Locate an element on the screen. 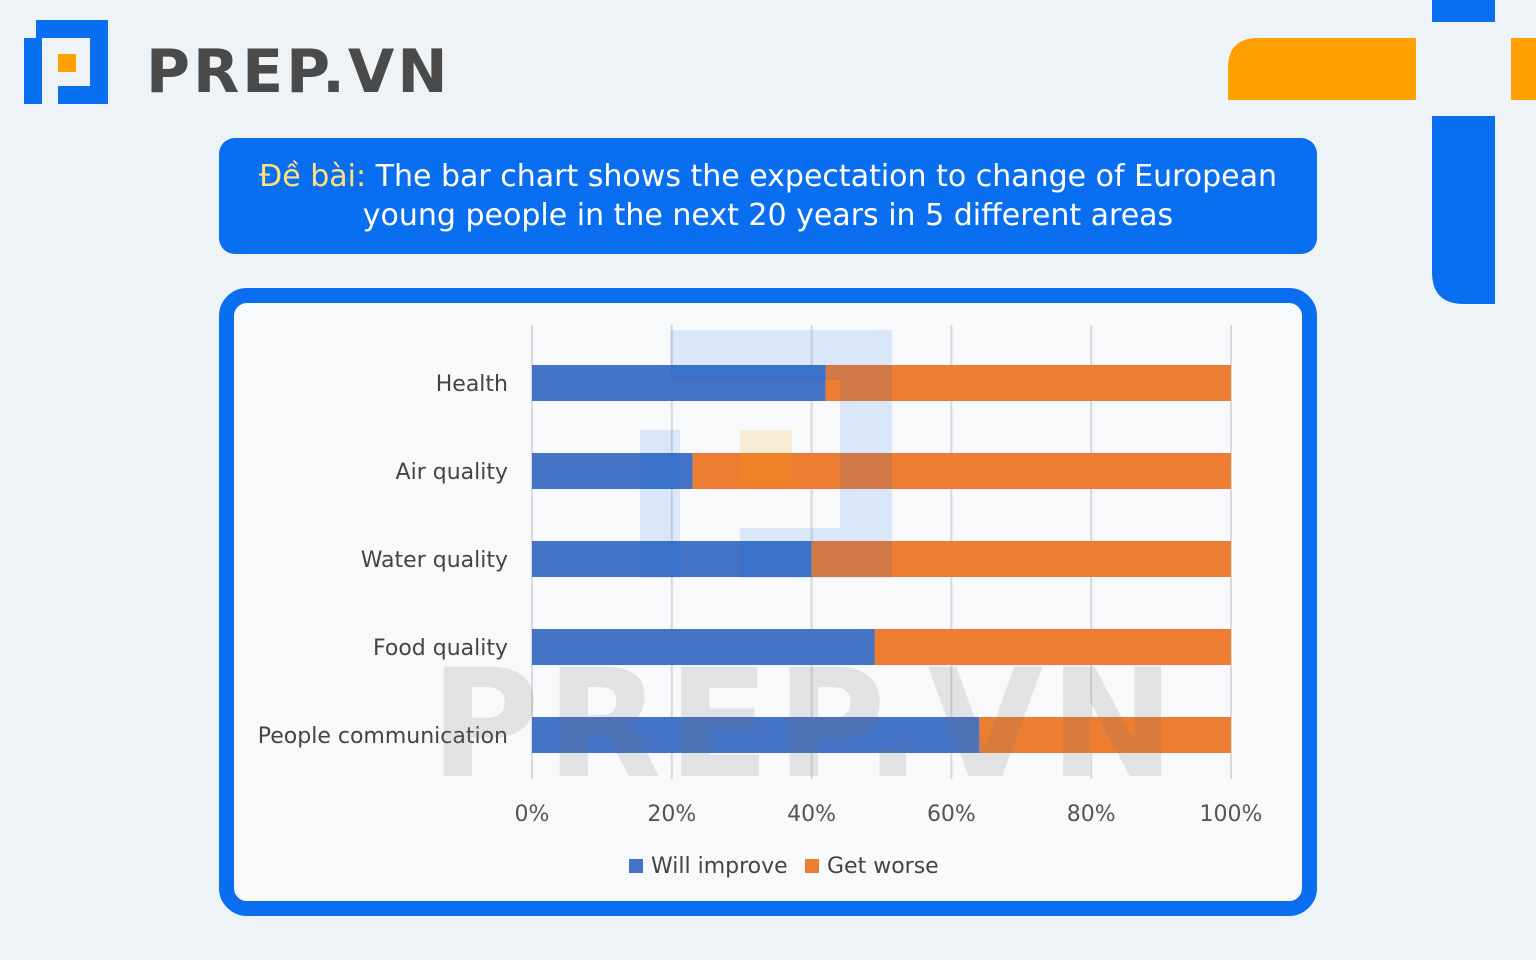  decorative-shapes is located at coordinates (1382, 152).